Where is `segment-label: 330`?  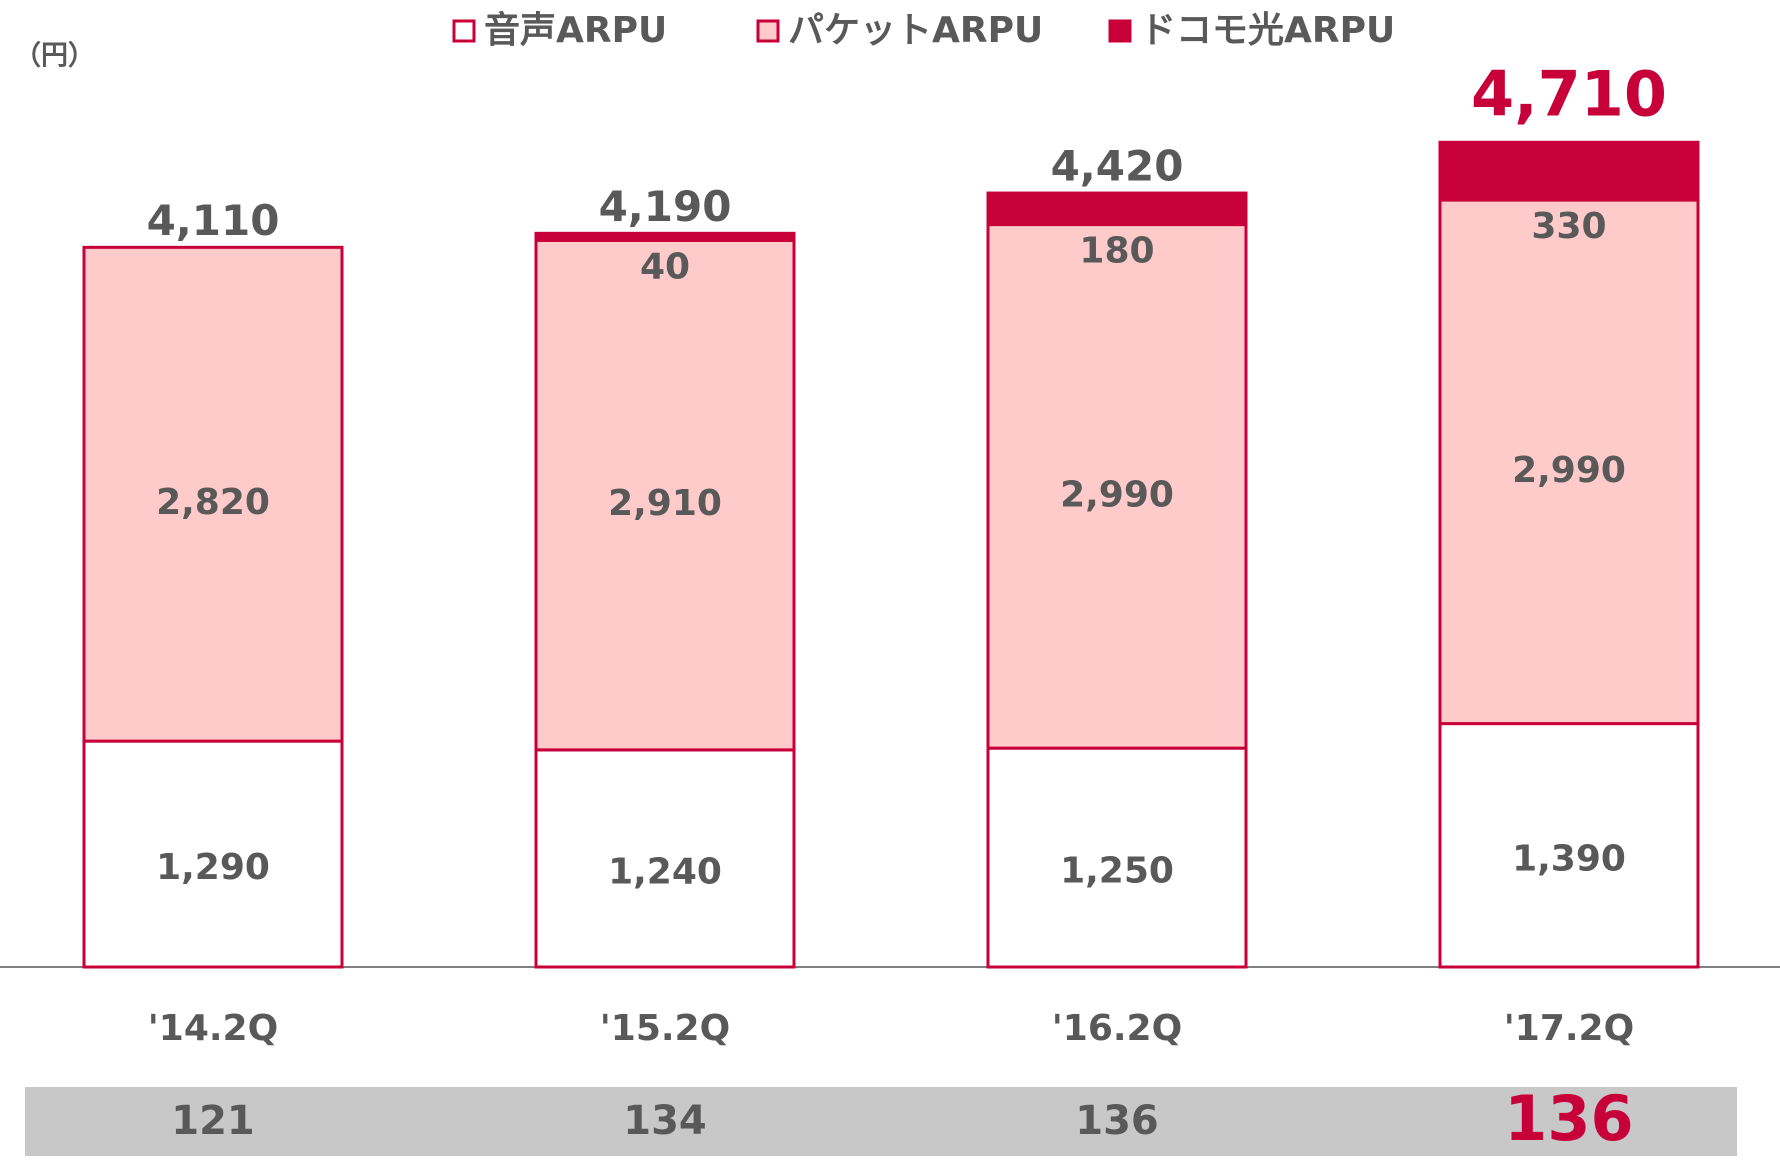 segment-label: 330 is located at coordinates (1568, 226).